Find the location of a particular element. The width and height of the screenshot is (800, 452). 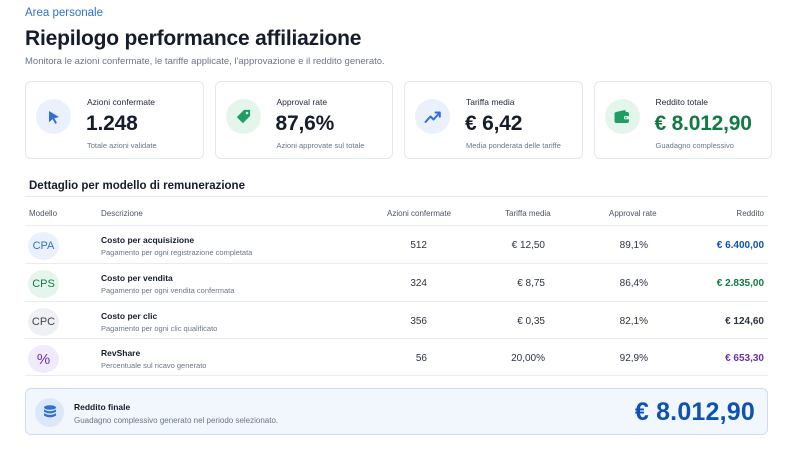

cell-approval: 89,1% is located at coordinates (633, 245).